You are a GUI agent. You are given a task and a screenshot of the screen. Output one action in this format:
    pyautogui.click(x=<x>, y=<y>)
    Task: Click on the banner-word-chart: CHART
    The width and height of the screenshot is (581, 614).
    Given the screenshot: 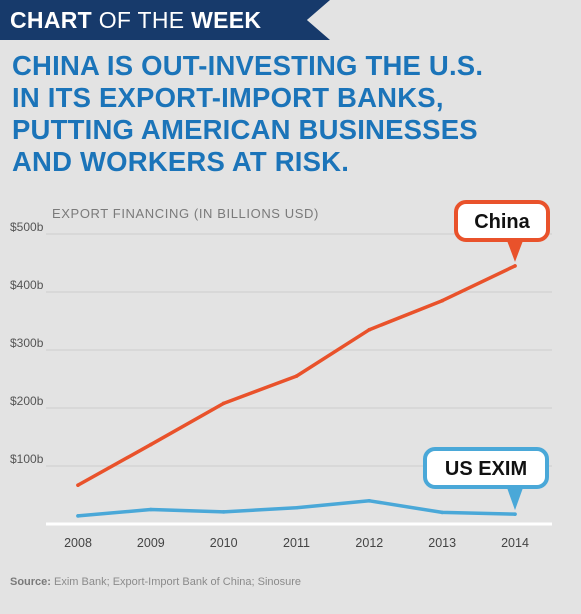 What is the action you would take?
    pyautogui.click(x=51, y=20)
    